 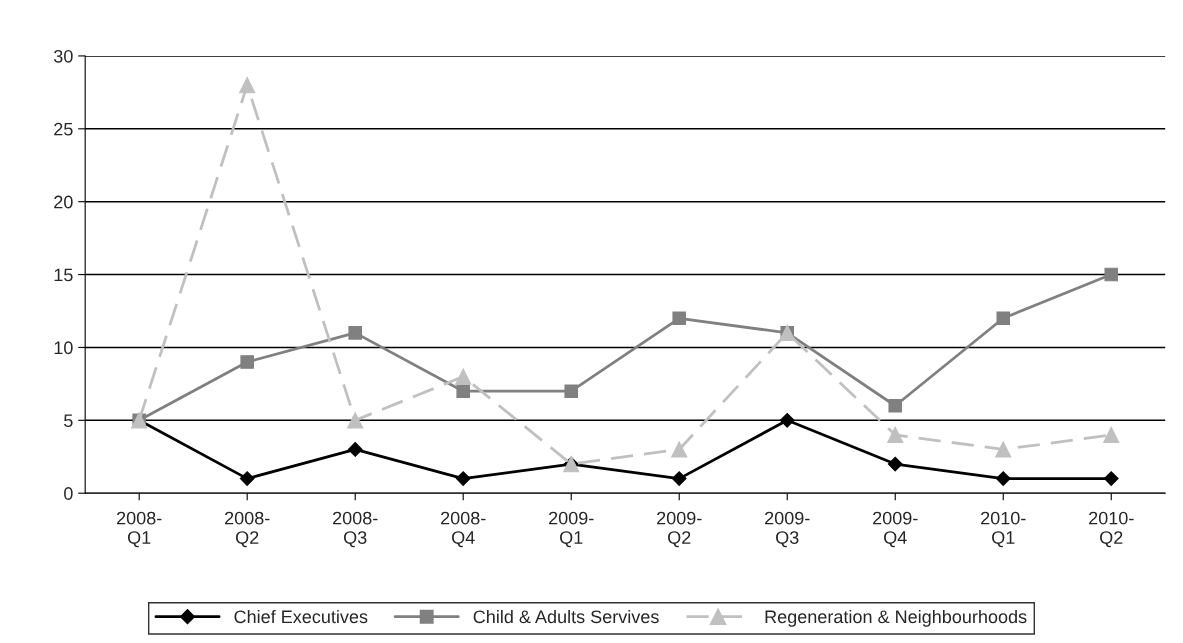 I want to click on x-tick-label: 2009-Q4, so click(x=895, y=529).